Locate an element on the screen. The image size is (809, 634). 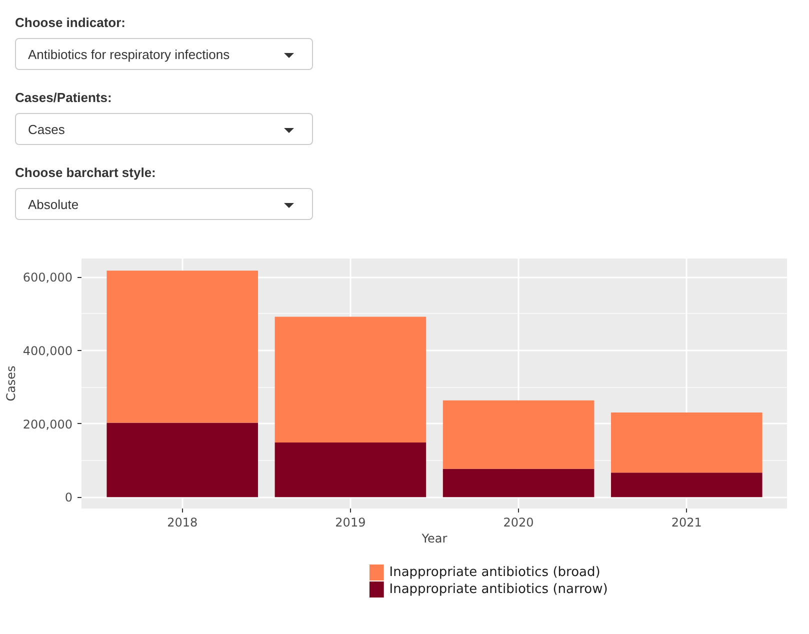
text: Cases/Patients: is located at coordinates (64, 97).